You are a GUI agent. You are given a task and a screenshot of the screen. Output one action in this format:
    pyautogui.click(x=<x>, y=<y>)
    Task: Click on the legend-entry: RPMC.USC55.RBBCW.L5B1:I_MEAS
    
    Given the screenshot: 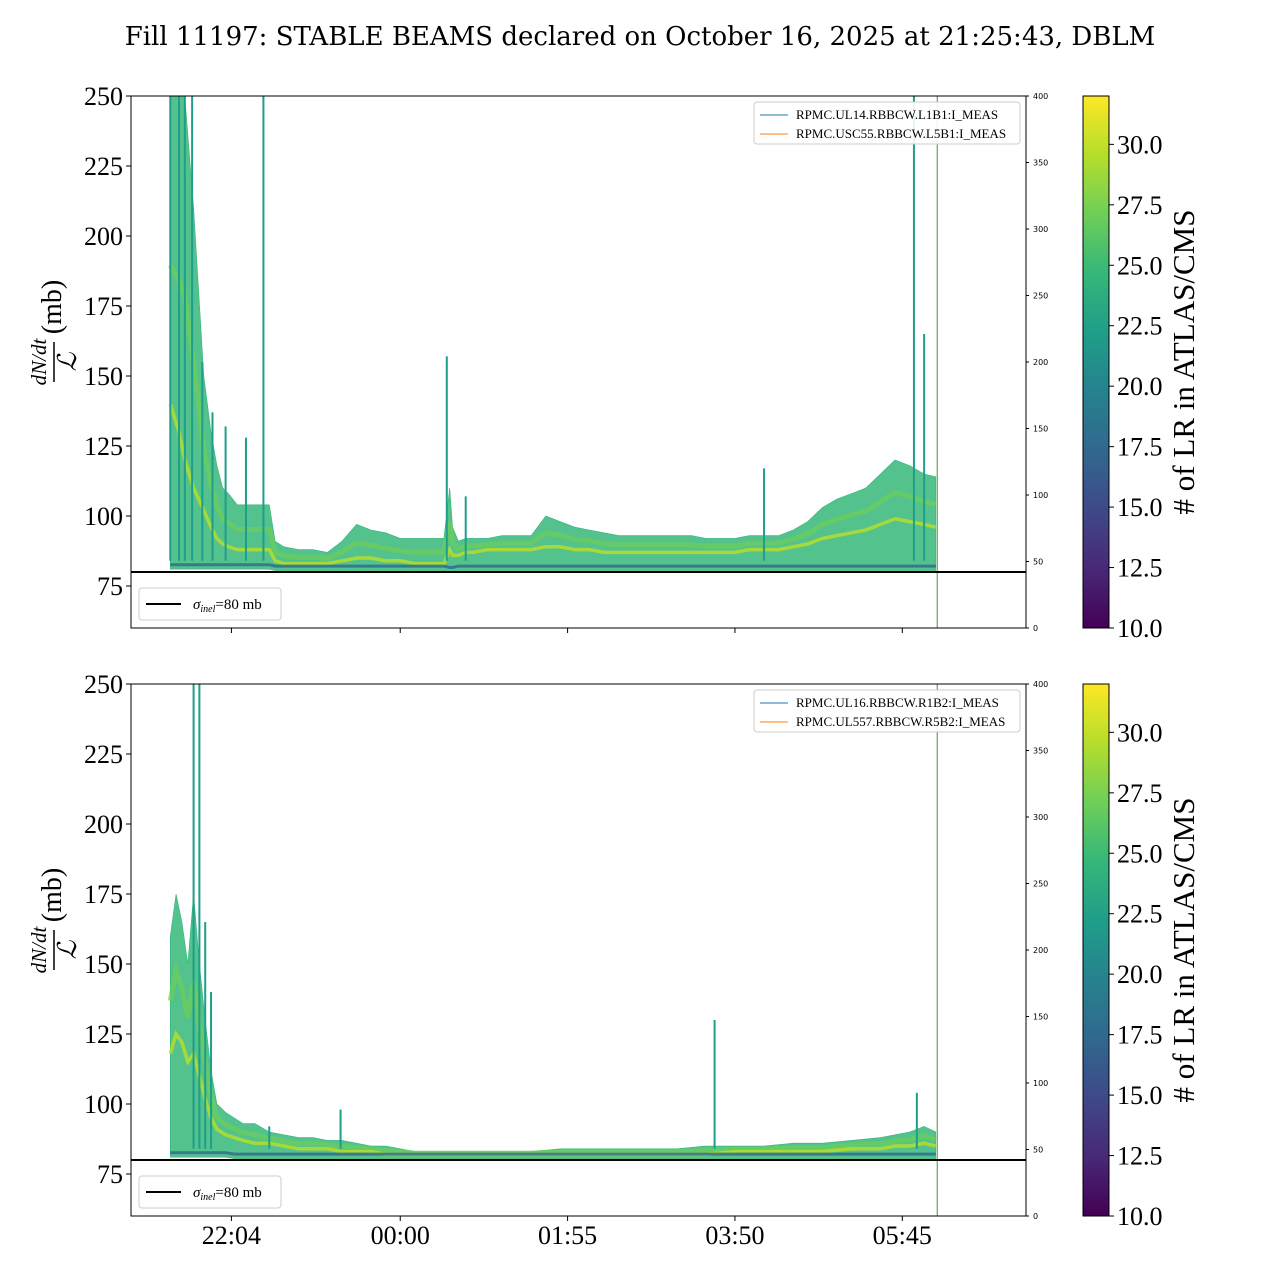 What is the action you would take?
    pyautogui.click(x=901, y=133)
    